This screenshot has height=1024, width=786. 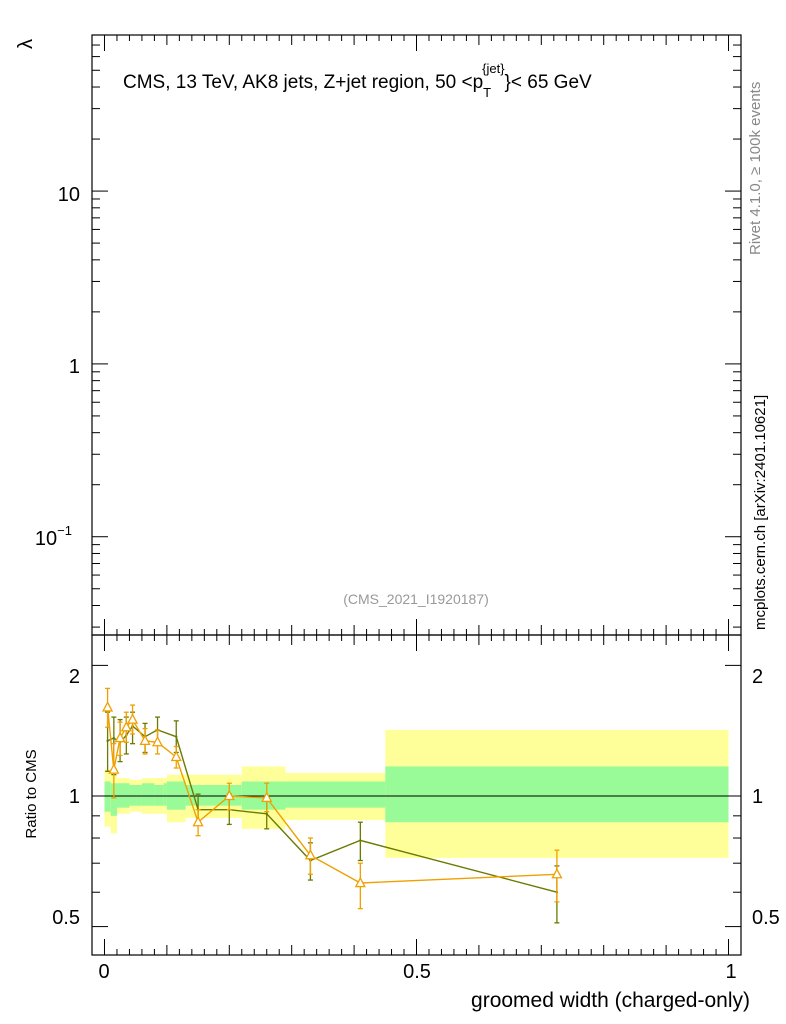 I want to click on main-ytick-label-0.1-exp: −1, so click(x=64, y=530).